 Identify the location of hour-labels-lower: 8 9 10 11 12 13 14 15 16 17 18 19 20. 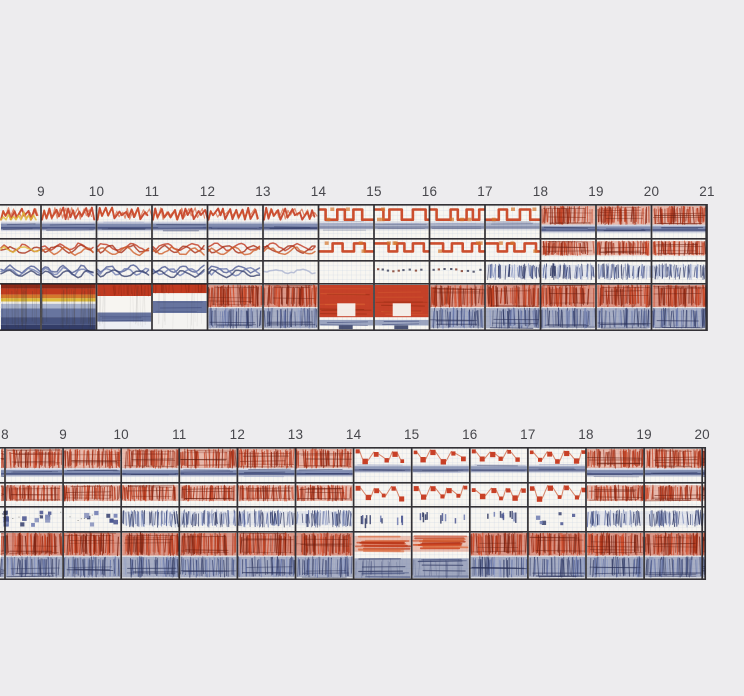
(372, 436).